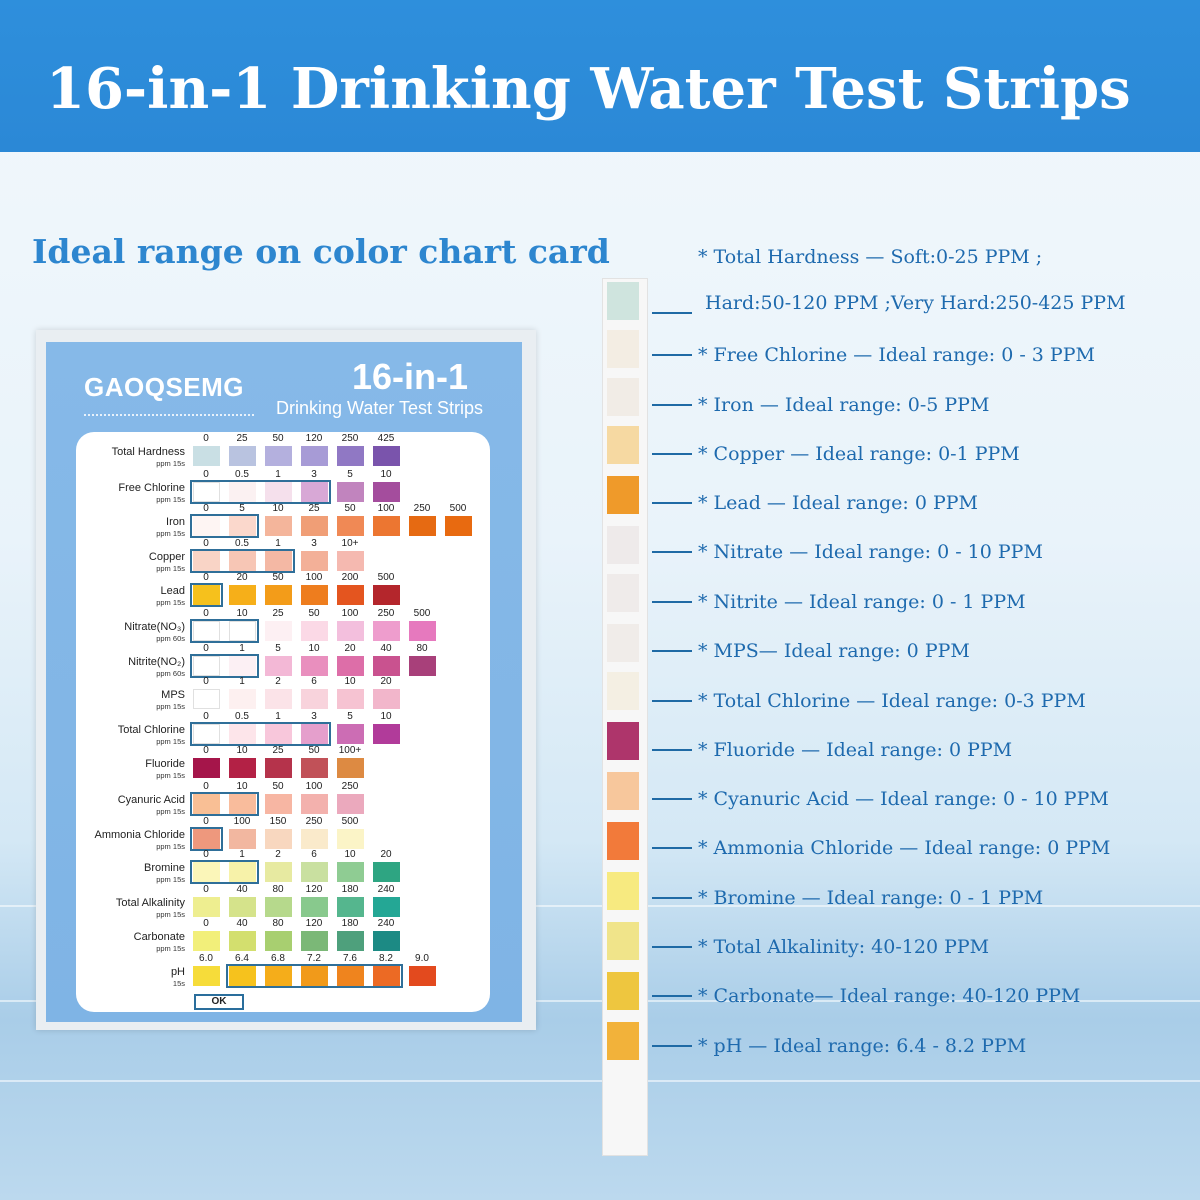  Describe the element at coordinates (148, 452) in the screenshot. I see `chart-row-name: Total Hardness` at that location.